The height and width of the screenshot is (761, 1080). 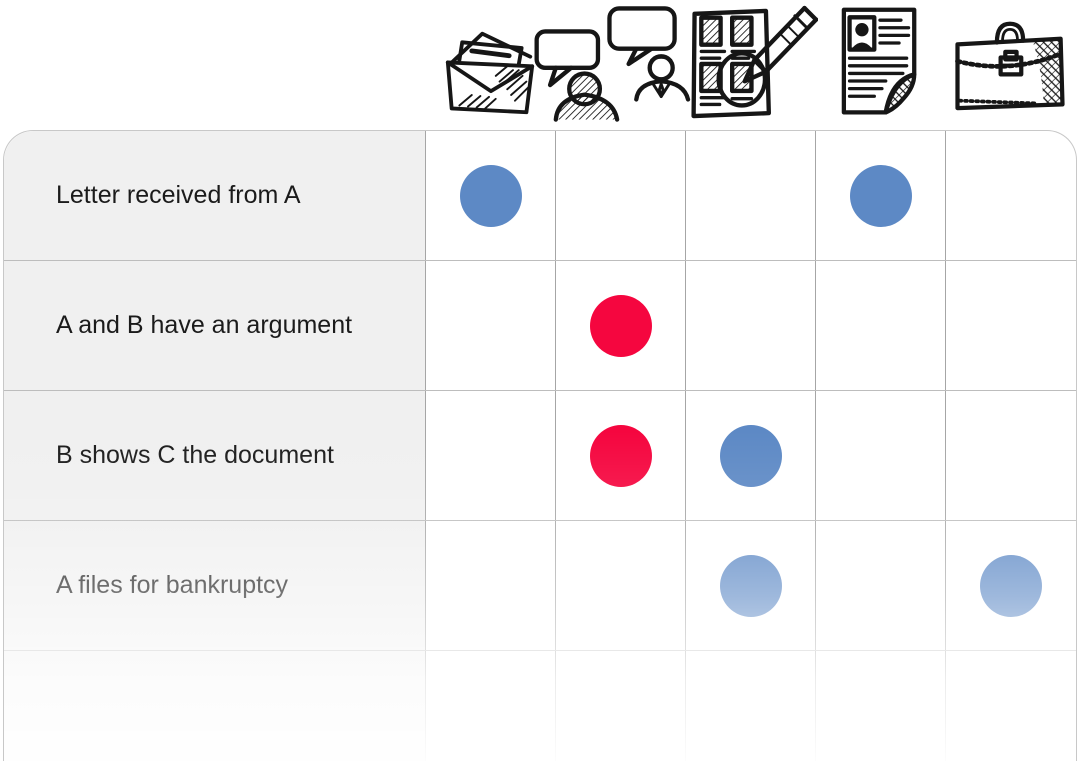 What do you see at coordinates (215, 706) in the screenshot?
I see `row-label` at bounding box center [215, 706].